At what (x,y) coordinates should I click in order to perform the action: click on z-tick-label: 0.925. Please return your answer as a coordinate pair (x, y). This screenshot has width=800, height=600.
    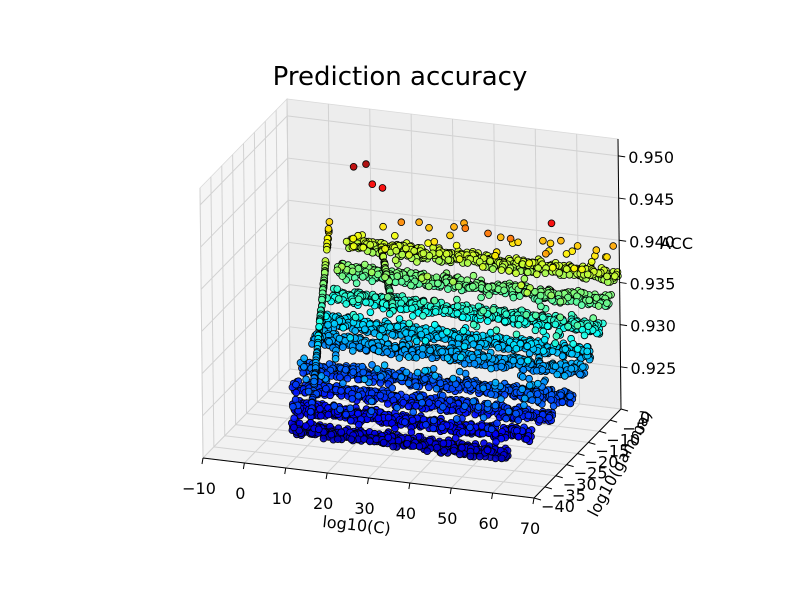
    Looking at the image, I should click on (654, 368).